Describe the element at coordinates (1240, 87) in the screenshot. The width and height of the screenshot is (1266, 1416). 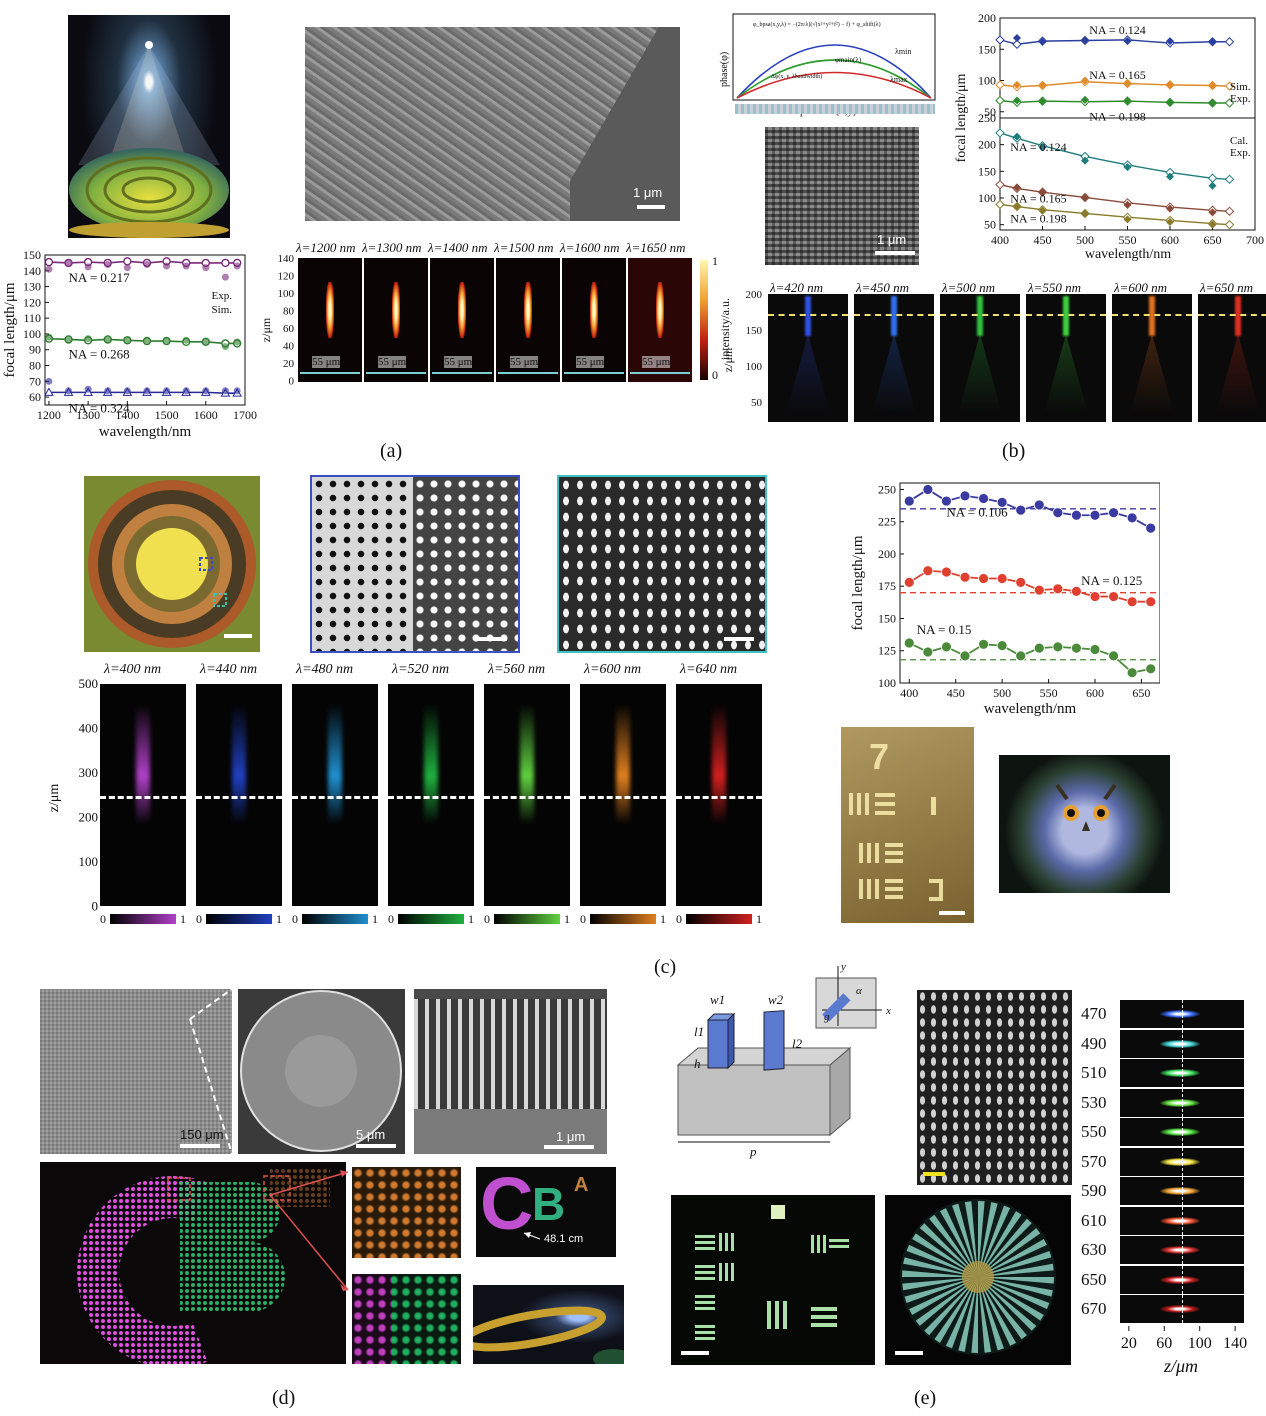
I see `legend-sim: Sim.` at that location.